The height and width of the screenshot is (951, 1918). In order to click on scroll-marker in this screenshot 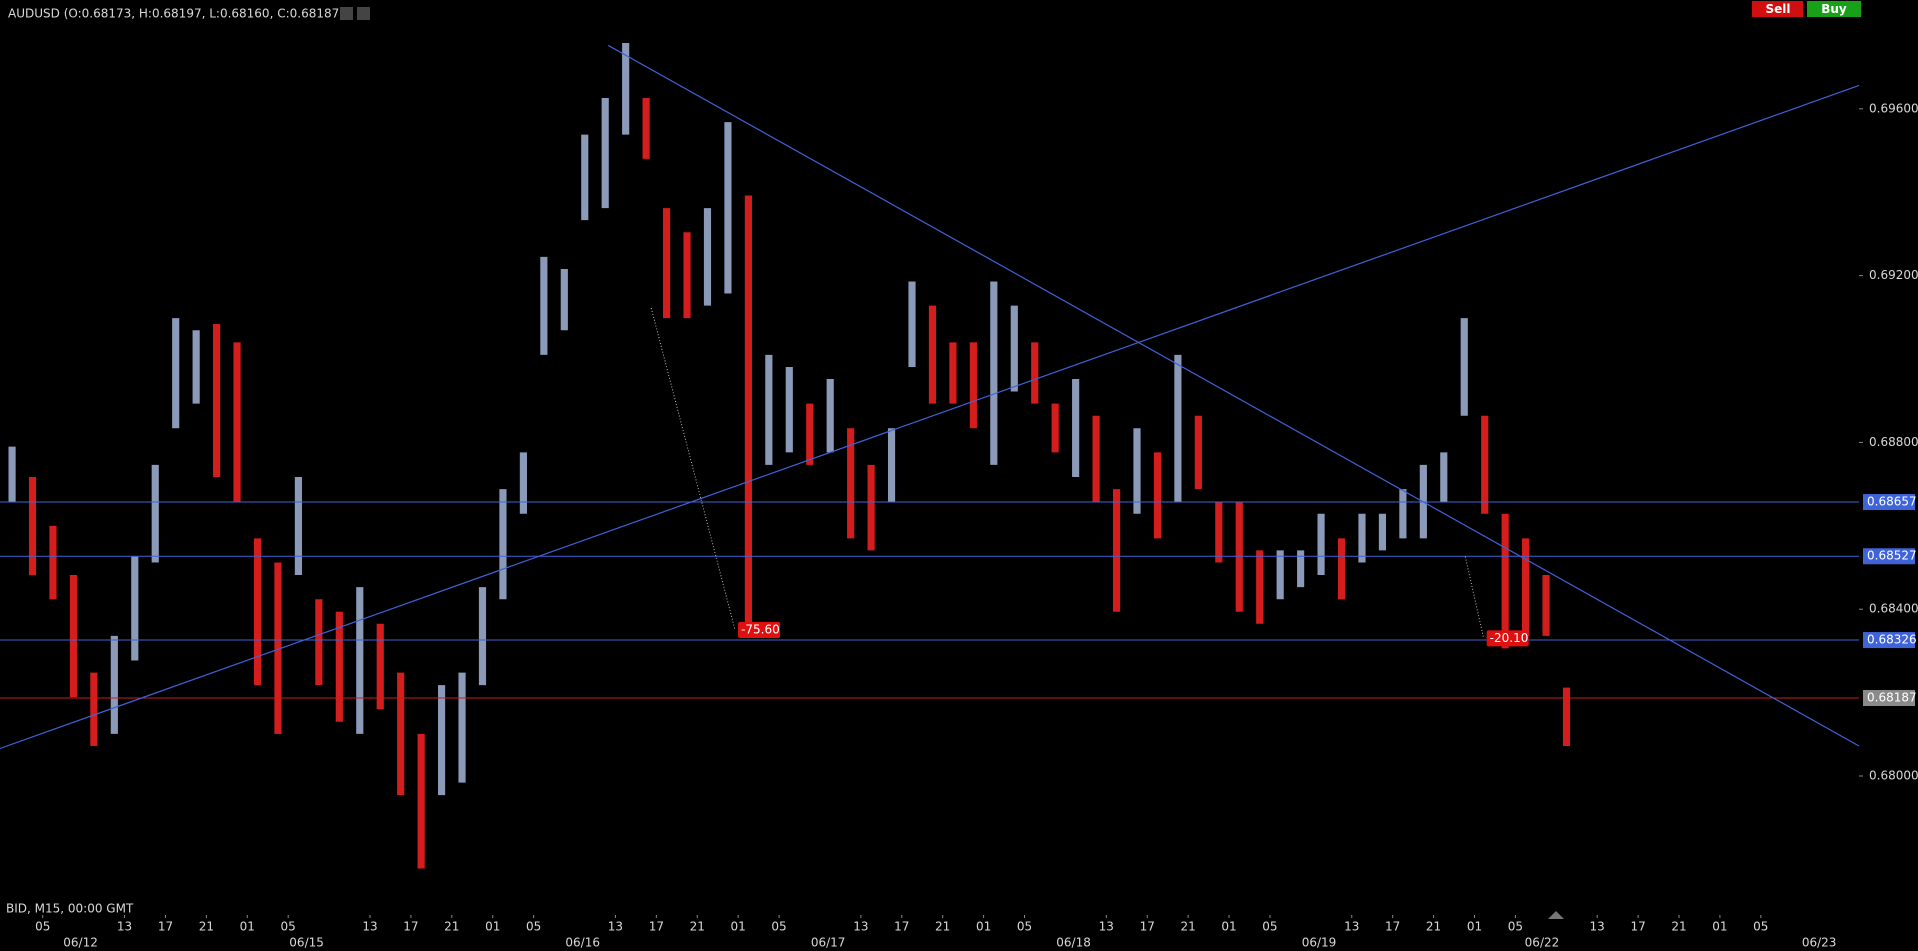, I will do `click(1556, 915)`.